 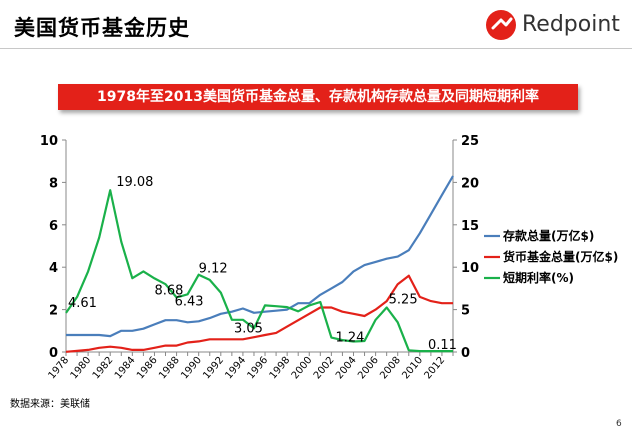 I want to click on right-tick-label: 25, so click(x=470, y=141).